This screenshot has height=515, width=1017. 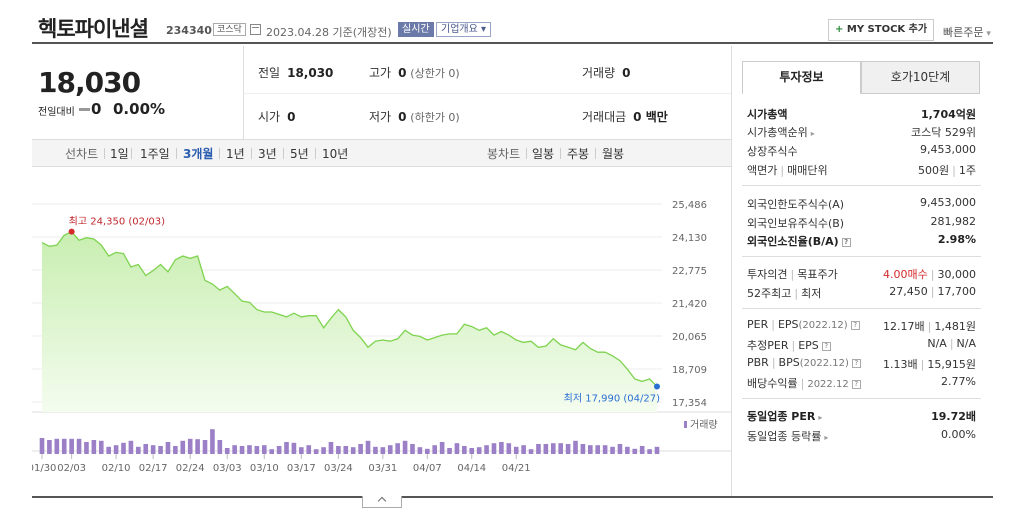 I want to click on trade-amount: 거래대금 0 백만, so click(x=625, y=117).